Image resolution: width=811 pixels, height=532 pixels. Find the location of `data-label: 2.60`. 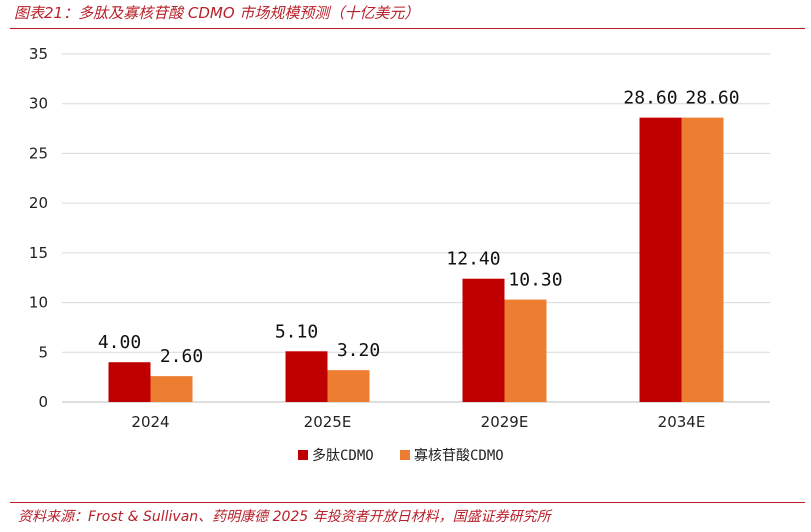

data-label: 2.60 is located at coordinates (181, 356).